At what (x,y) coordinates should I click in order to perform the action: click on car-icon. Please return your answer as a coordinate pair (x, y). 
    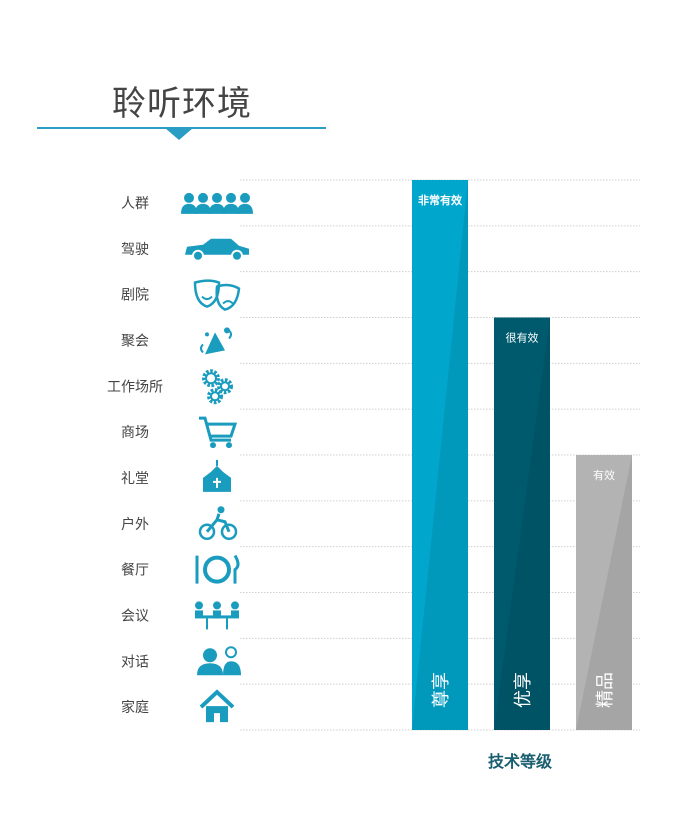
    Looking at the image, I should click on (217, 250).